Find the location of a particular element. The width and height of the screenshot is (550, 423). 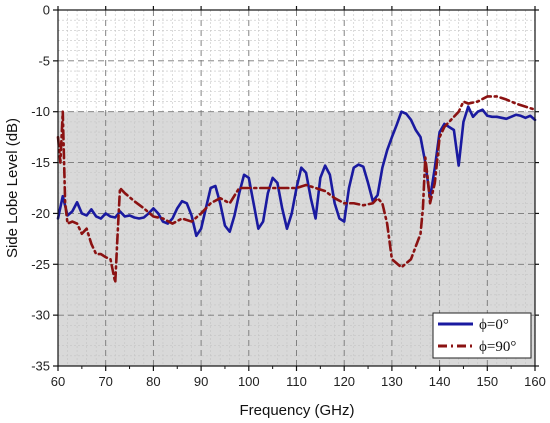

y-tick-label: -20 is located at coordinates (40, 213).